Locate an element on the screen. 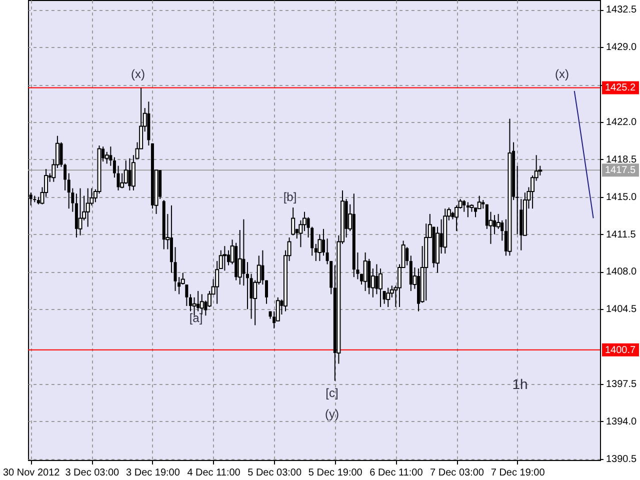 This screenshot has width=640, height=480. x-tick-label: 7 Dec 19:00 is located at coordinates (518, 473).